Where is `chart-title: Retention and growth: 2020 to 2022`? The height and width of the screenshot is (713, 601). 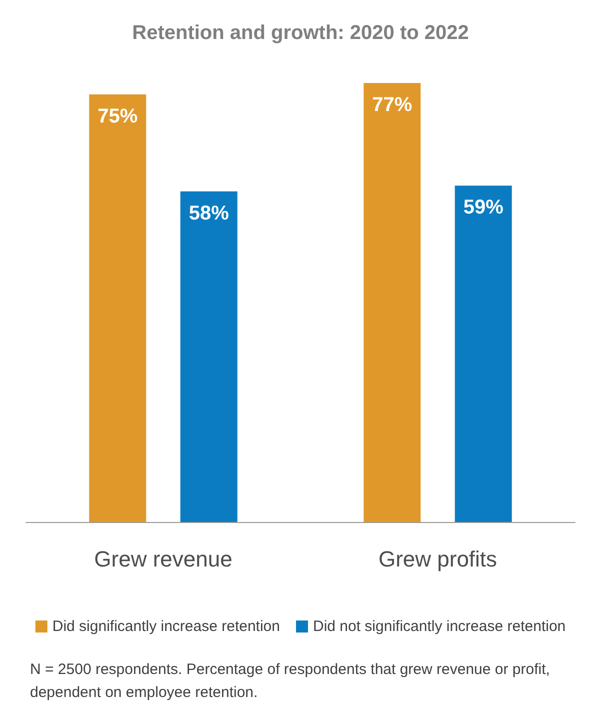 chart-title: Retention and growth: 2020 to 2022 is located at coordinates (300, 33).